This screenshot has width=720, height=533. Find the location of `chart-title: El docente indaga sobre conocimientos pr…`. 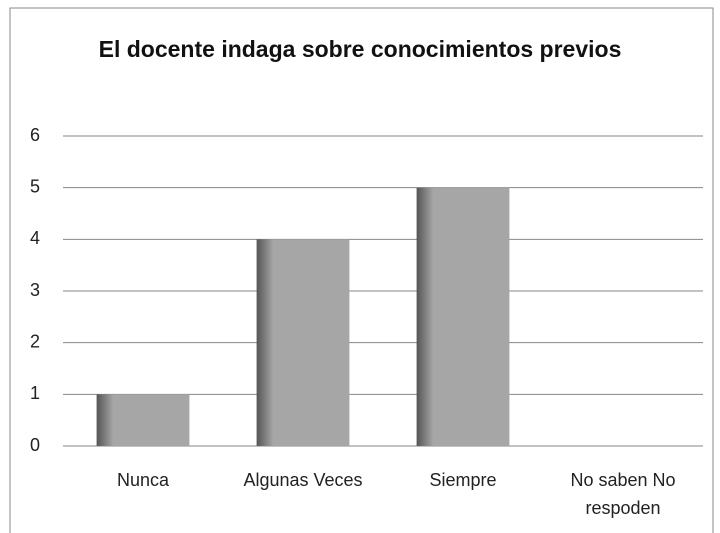

chart-title: El docente indaga sobre conocimientos pr… is located at coordinates (360, 49).